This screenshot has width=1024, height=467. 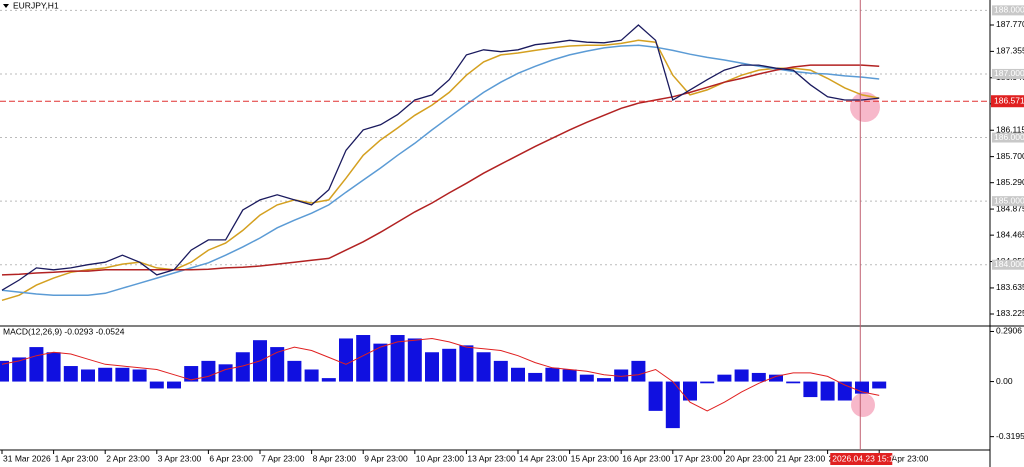 What do you see at coordinates (801, 458) in the screenshot?
I see `x-tick-label: 21 Apr 23:00` at bounding box center [801, 458].